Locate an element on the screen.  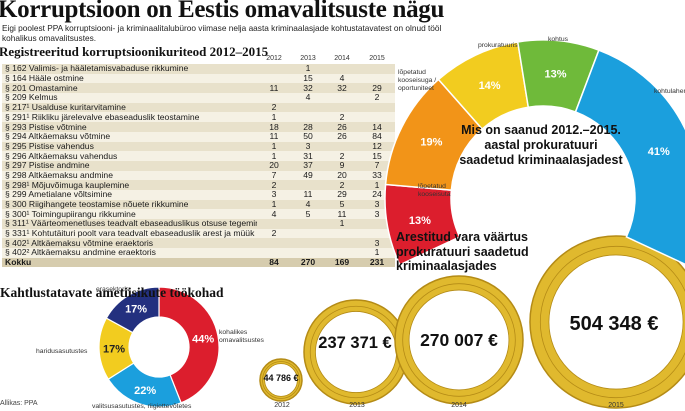
coin-year-label: 2013 is located at coordinates (357, 405).